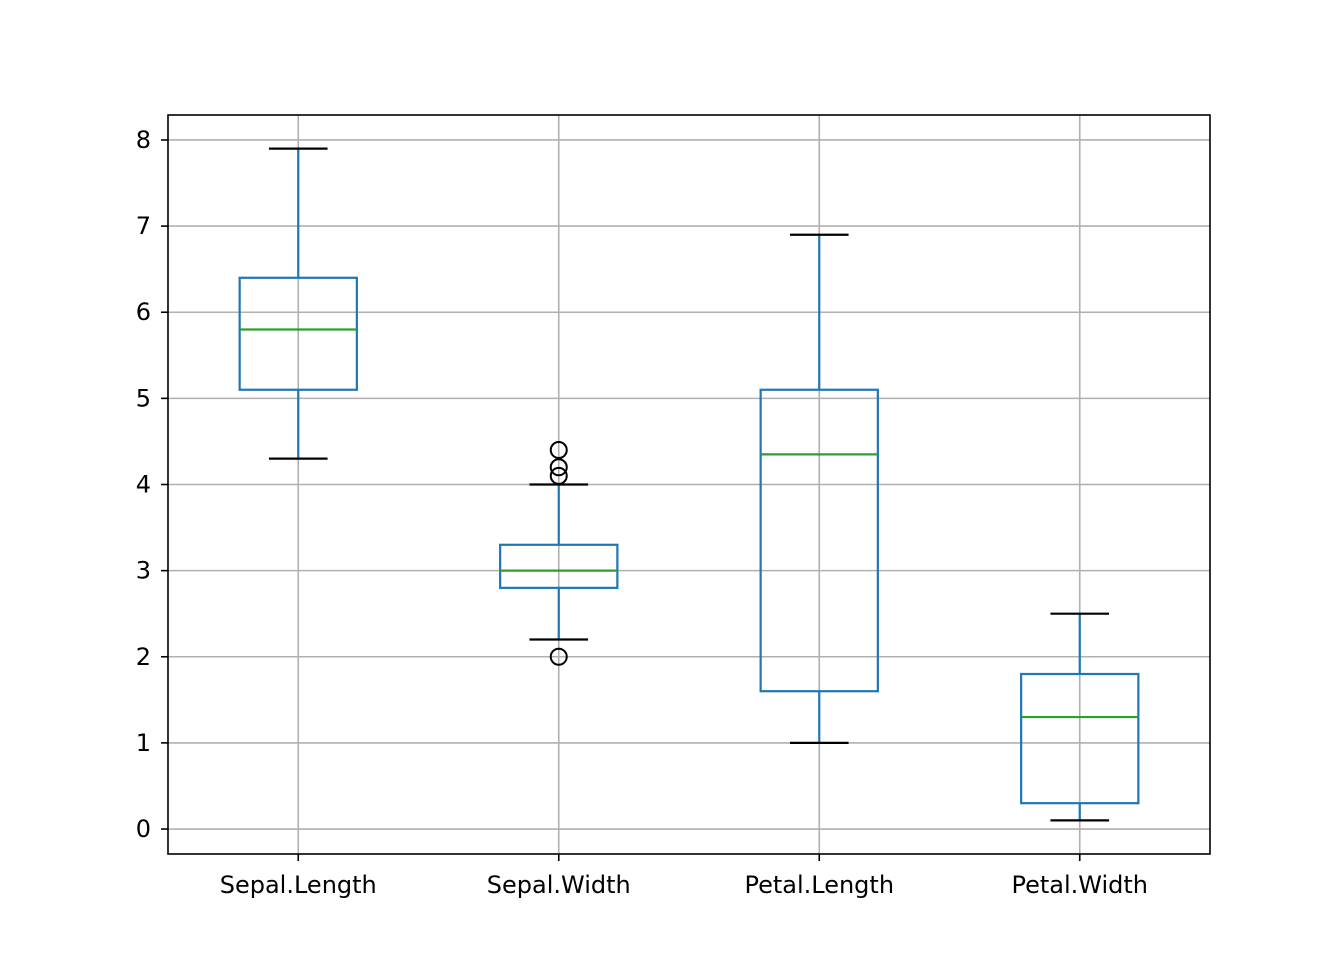  Describe the element at coordinates (143, 829) in the screenshot. I see `y-tick-label: 0` at that location.